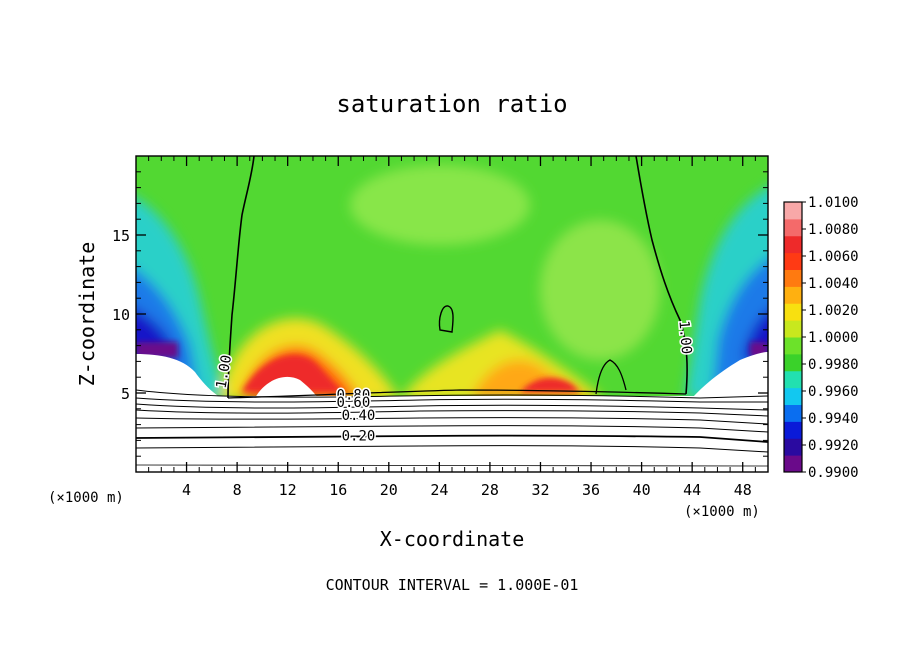 The image size is (904, 654). I want to click on x-tick-label: 36, so click(591, 490).